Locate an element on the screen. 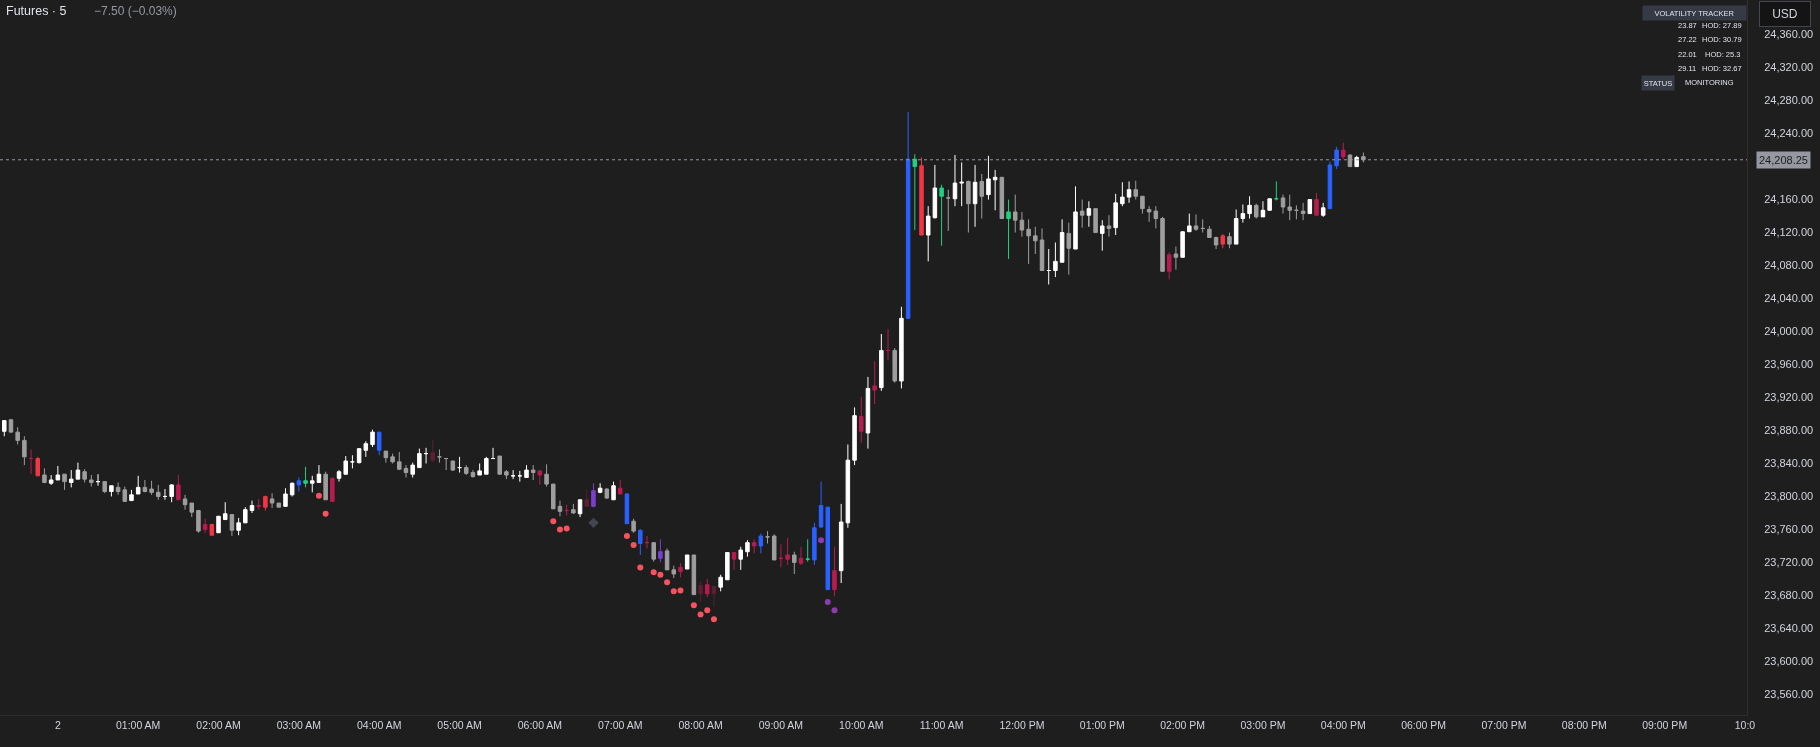  x-tick-label: 01:00 PM is located at coordinates (1102, 724).